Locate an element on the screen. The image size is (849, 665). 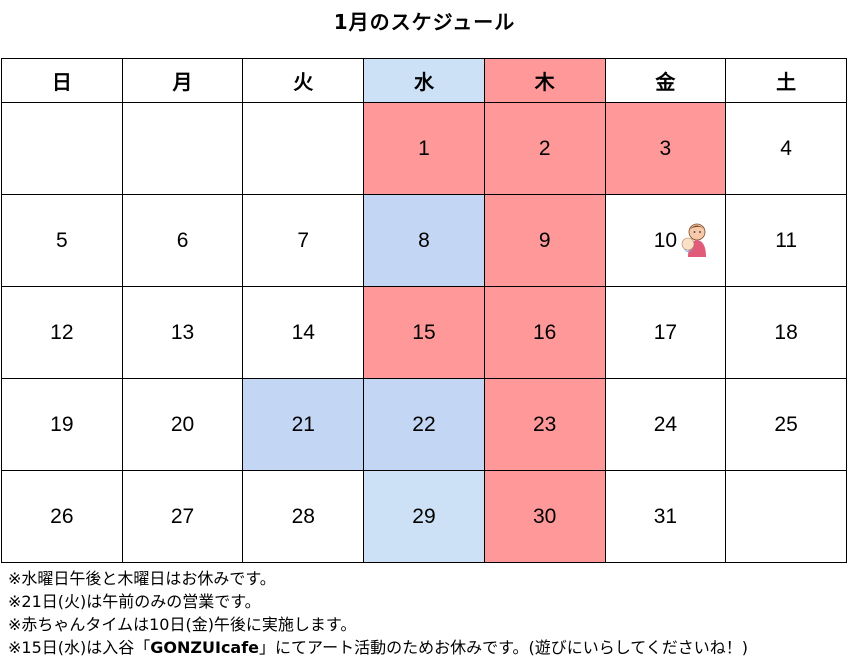
note-line-3: ※赤ちゃんタイムは10日(金)午後に実施します。 is located at coordinates (182, 624).